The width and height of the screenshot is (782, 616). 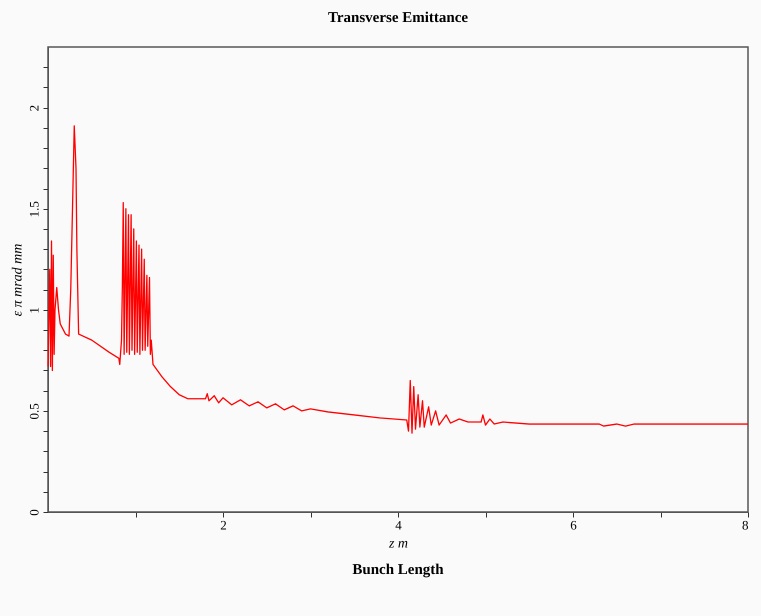 What do you see at coordinates (18, 280) in the screenshot?
I see `y-axis-title: ε π mrad mm` at bounding box center [18, 280].